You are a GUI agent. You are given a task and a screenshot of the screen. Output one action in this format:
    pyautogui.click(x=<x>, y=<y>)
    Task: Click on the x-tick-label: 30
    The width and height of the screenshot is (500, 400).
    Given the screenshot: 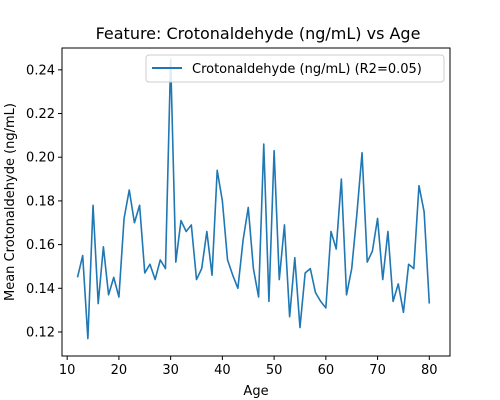 What is the action you would take?
    pyautogui.click(x=170, y=370)
    